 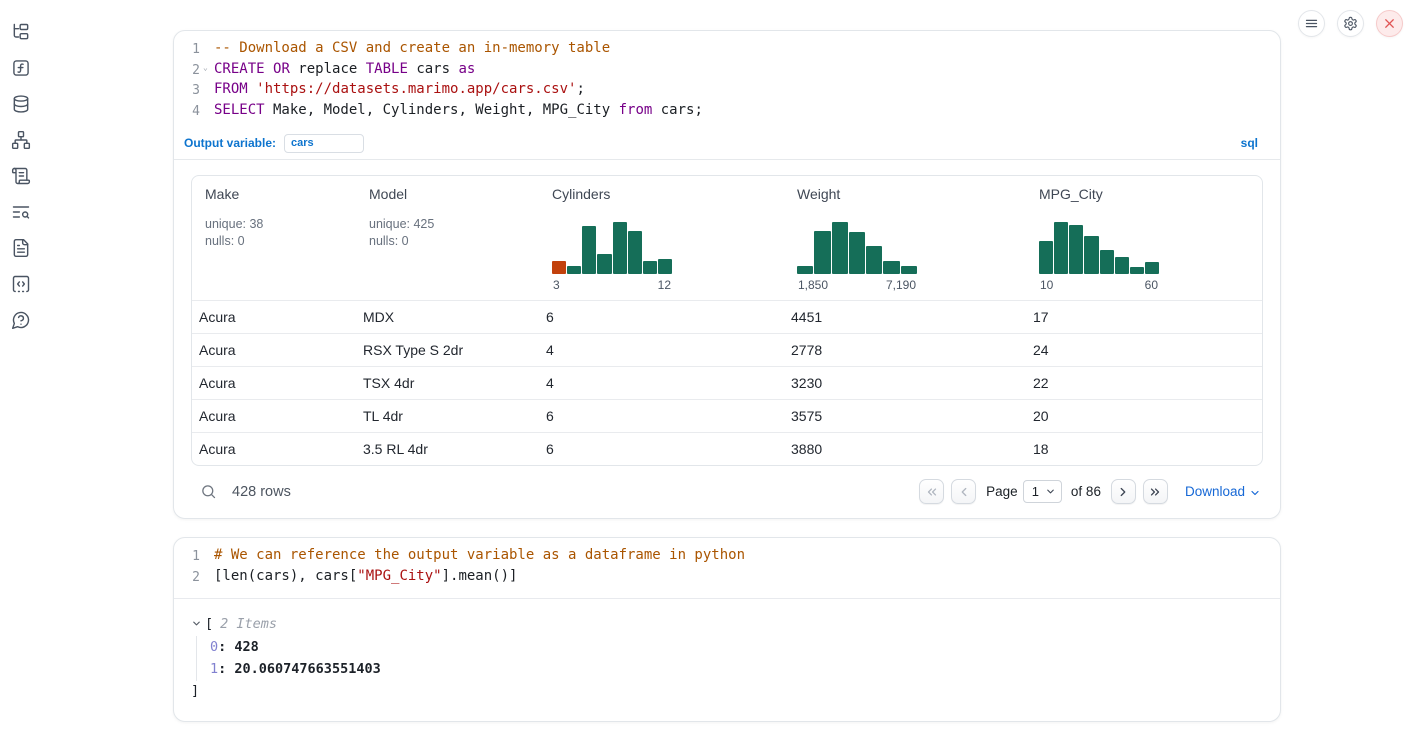 What do you see at coordinates (550, 449) in the screenshot?
I see `table-cell: 6` at bounding box center [550, 449].